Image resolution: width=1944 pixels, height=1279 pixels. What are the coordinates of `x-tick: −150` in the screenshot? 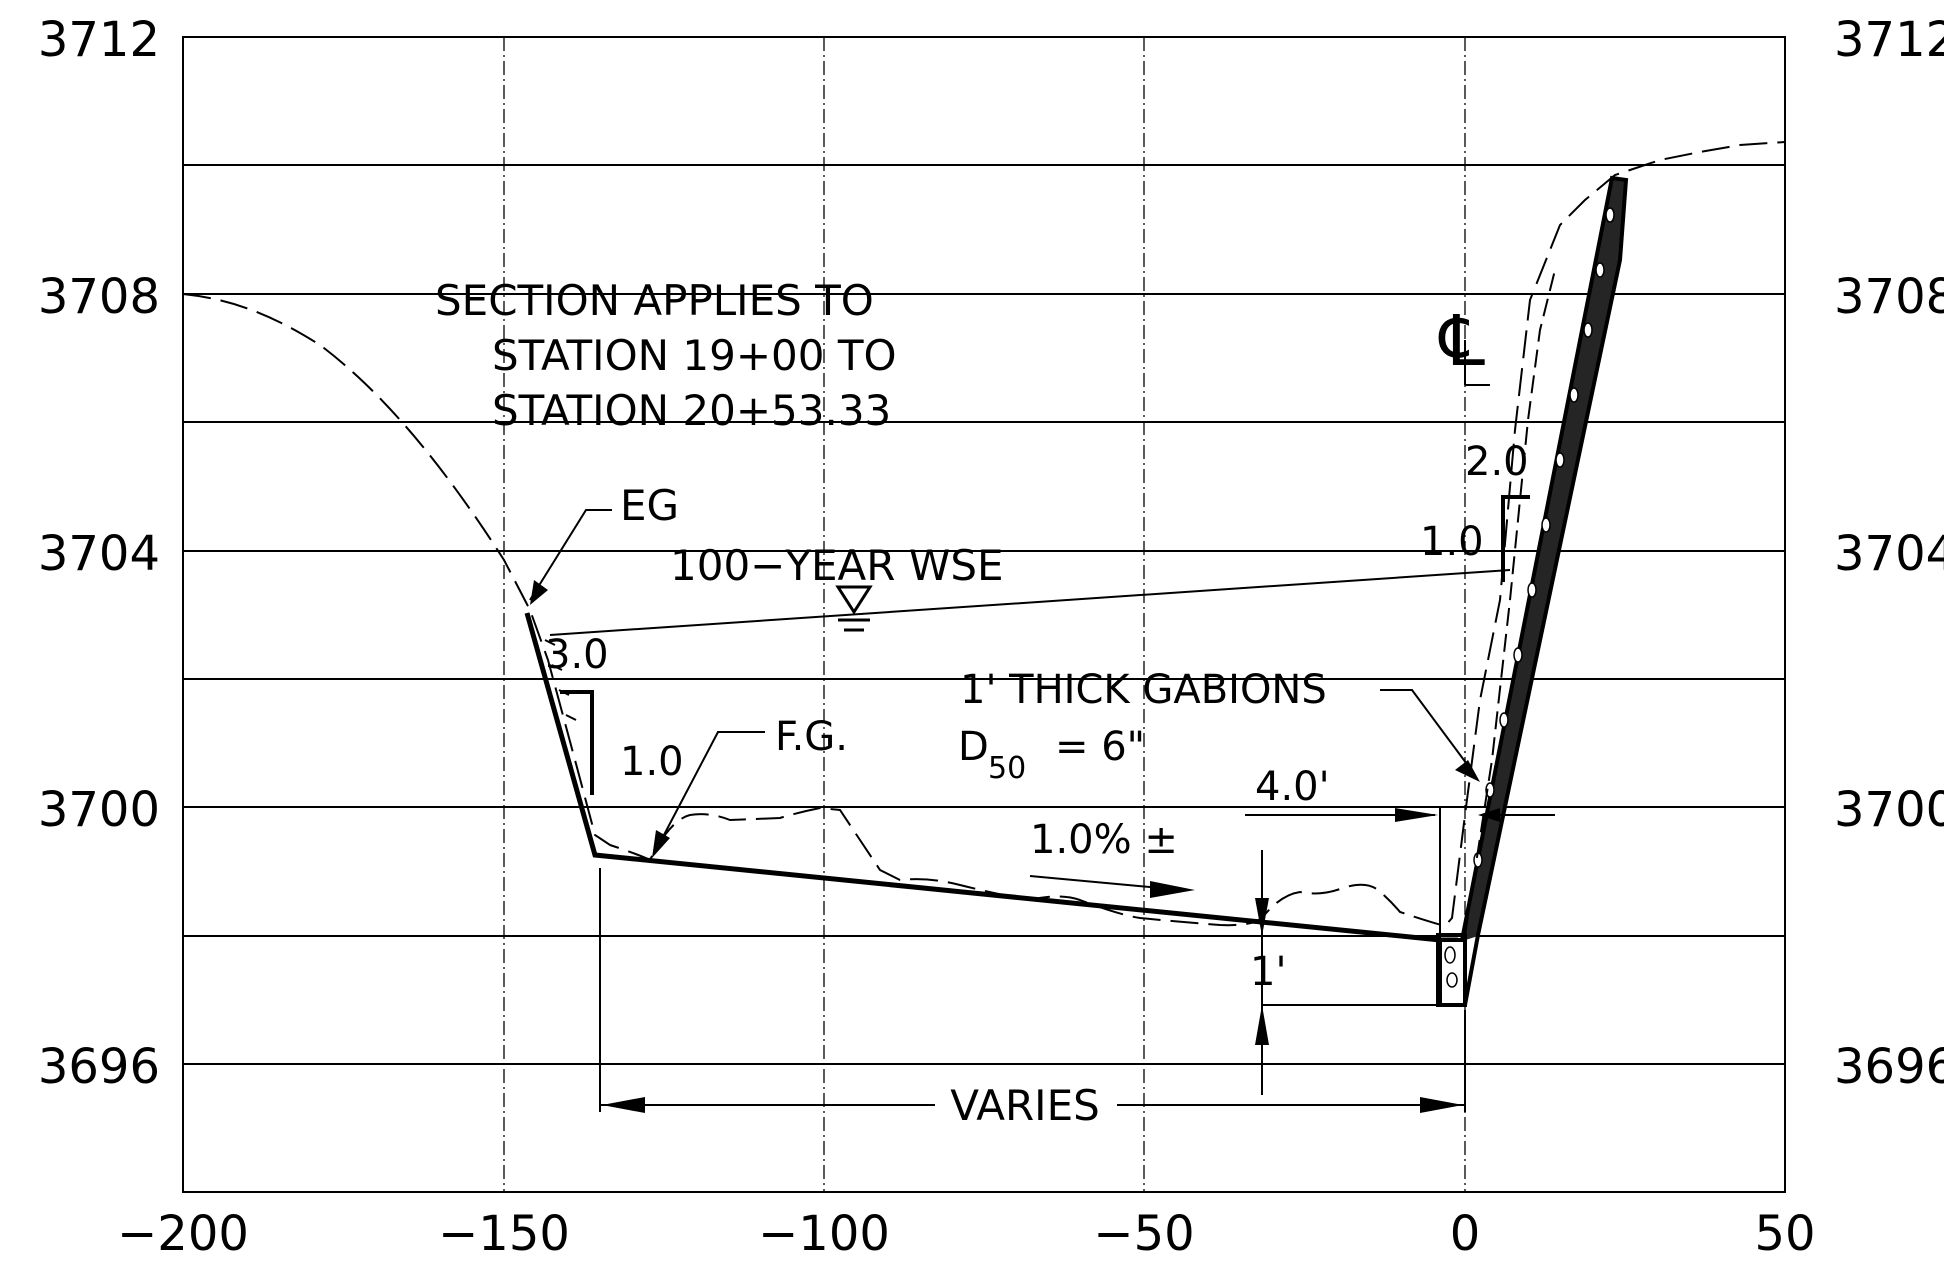 It's located at (504, 1234).